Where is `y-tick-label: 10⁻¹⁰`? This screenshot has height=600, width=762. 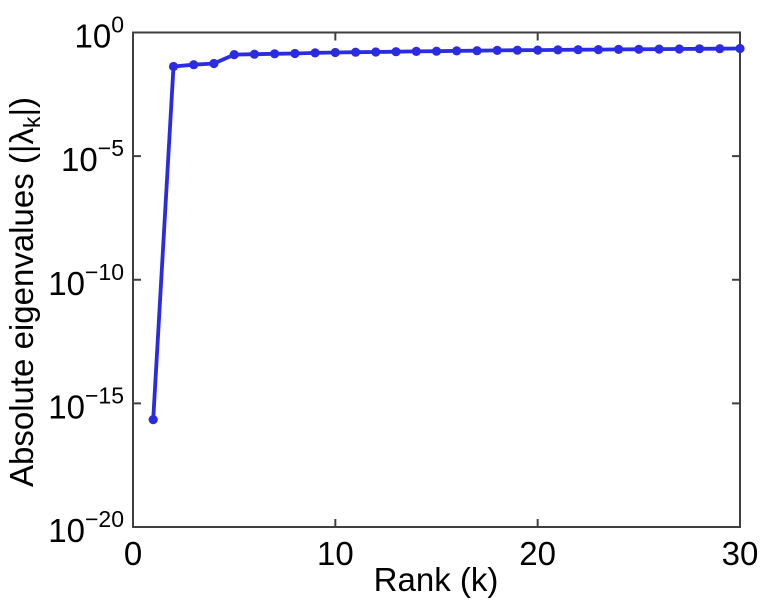 y-tick-label: 10⁻¹⁰ is located at coordinates (86, 280).